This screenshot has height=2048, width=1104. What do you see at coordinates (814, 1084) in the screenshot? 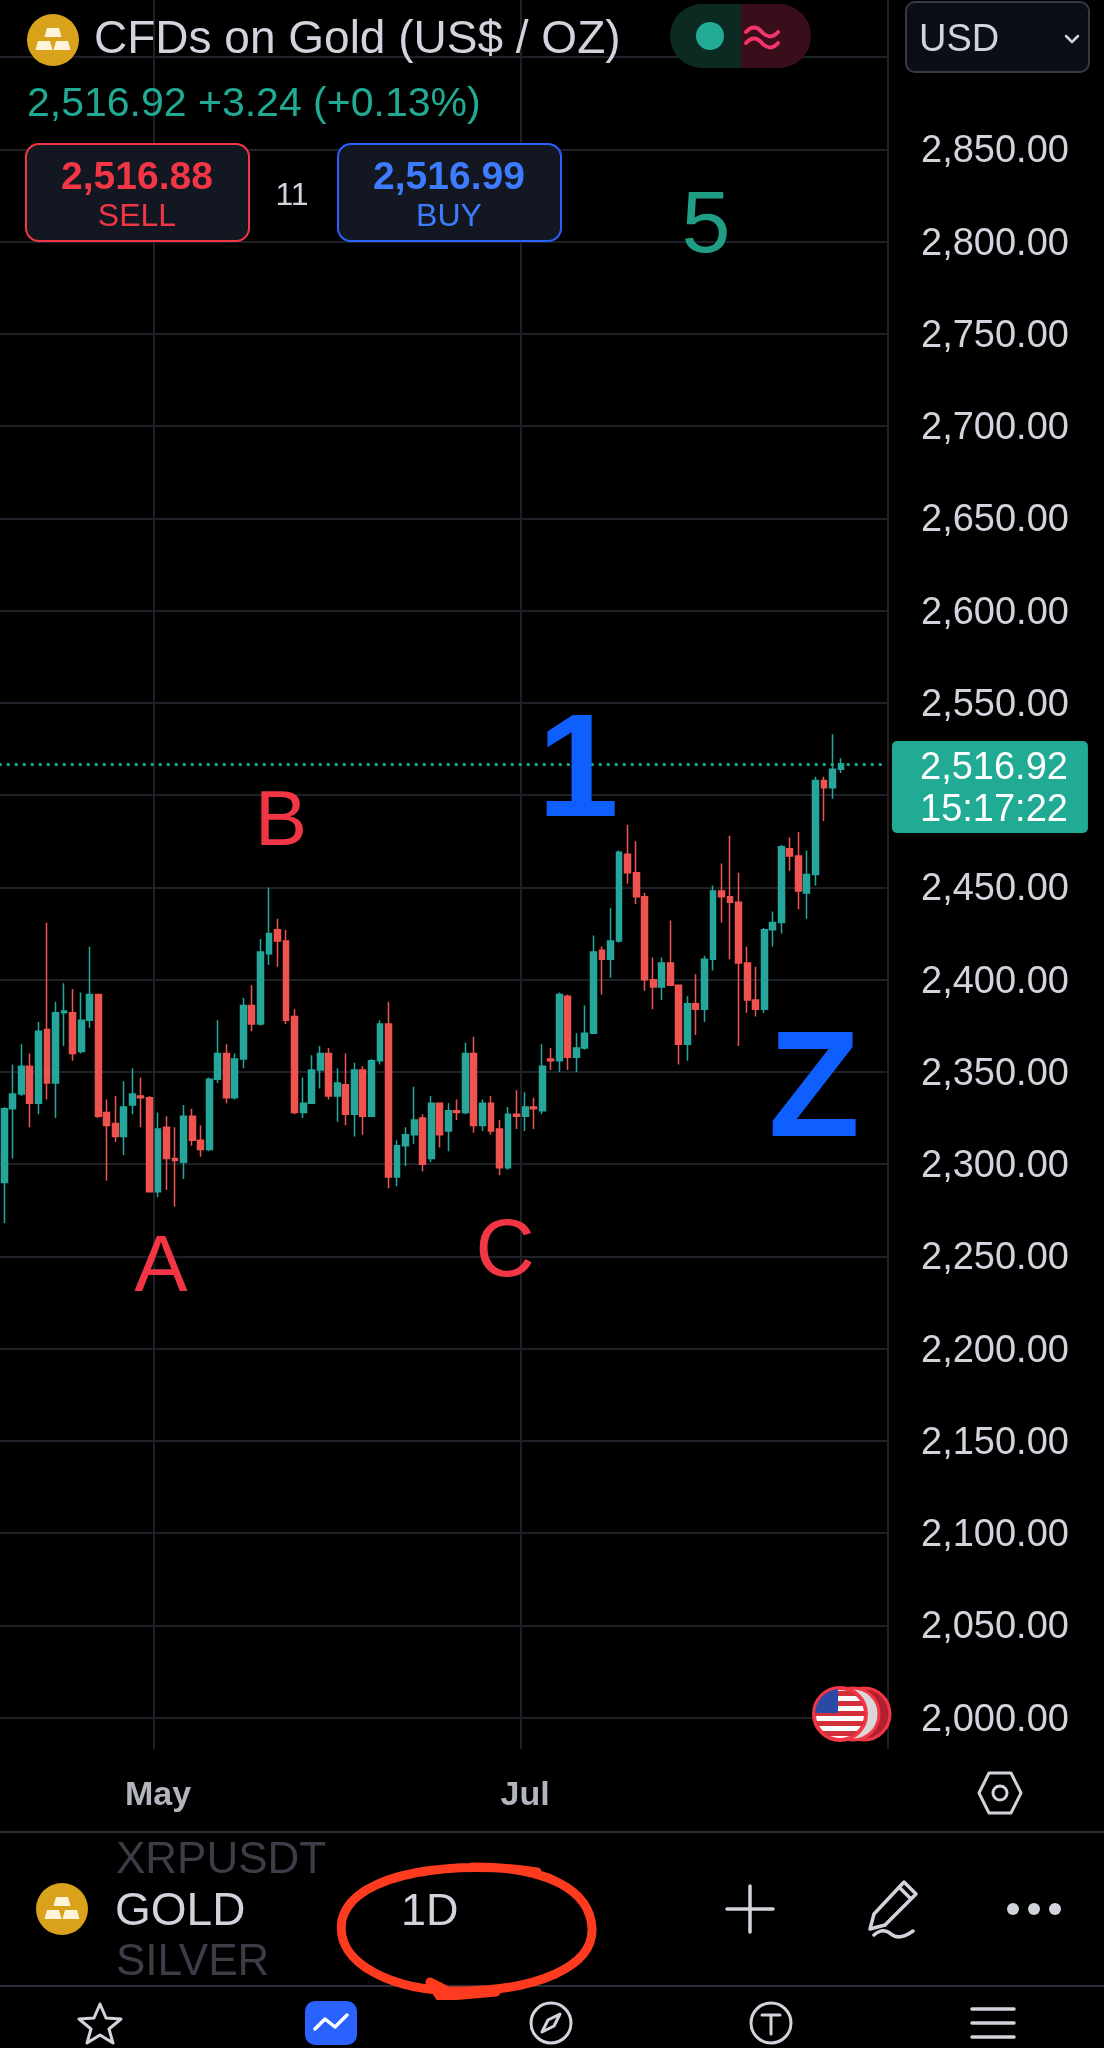
I see `annotation: Z` at bounding box center [814, 1084].